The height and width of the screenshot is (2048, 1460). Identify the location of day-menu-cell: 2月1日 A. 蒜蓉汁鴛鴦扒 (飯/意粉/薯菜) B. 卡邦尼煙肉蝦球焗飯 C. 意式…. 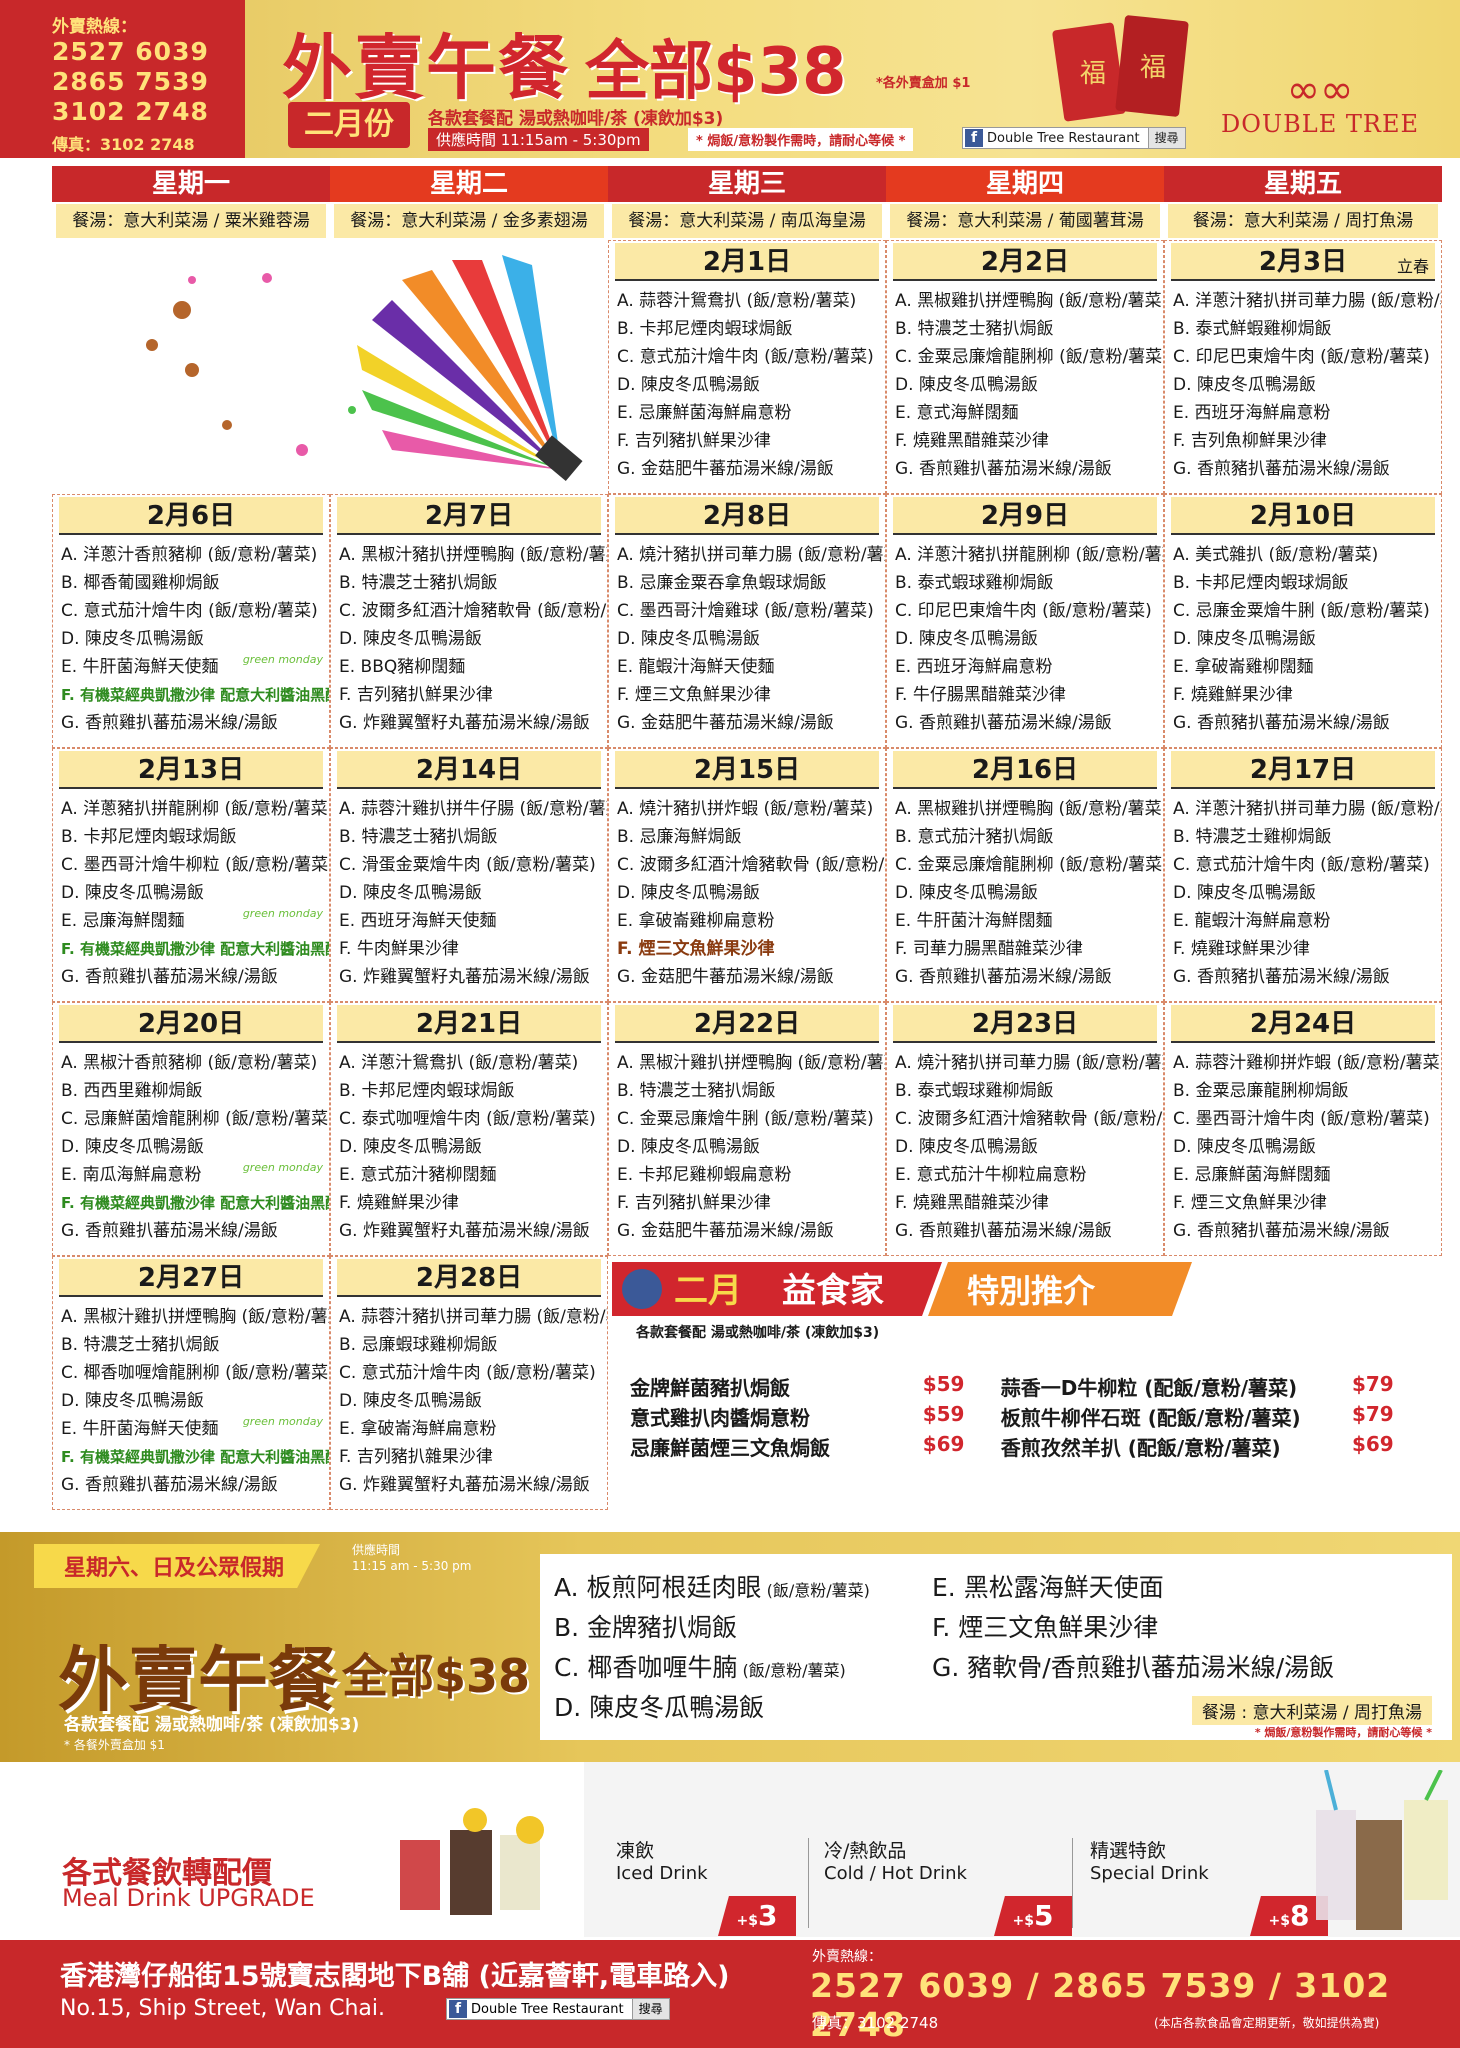
(747, 367).